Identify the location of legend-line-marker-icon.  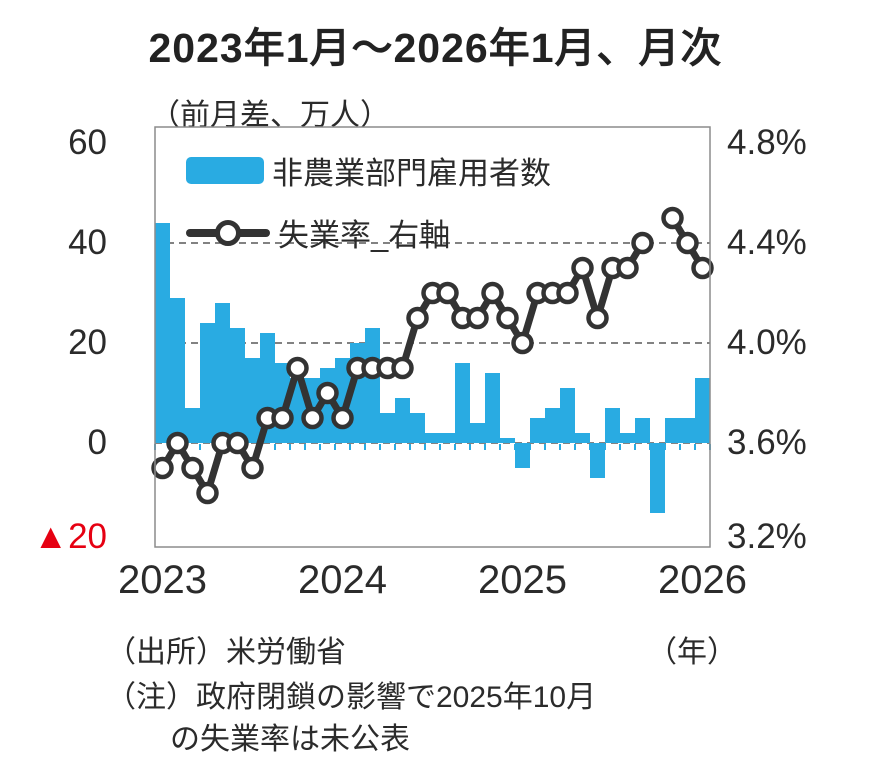
(228, 232).